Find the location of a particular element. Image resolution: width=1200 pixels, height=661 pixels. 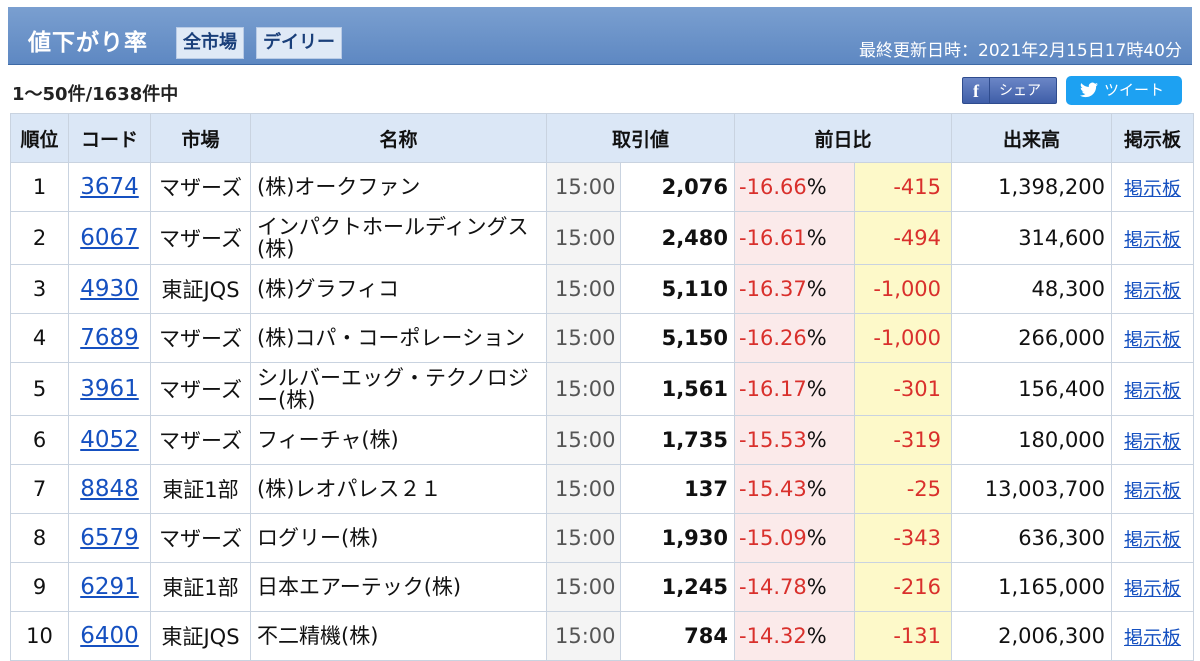

col-rank: 順位 is located at coordinates (39, 138).